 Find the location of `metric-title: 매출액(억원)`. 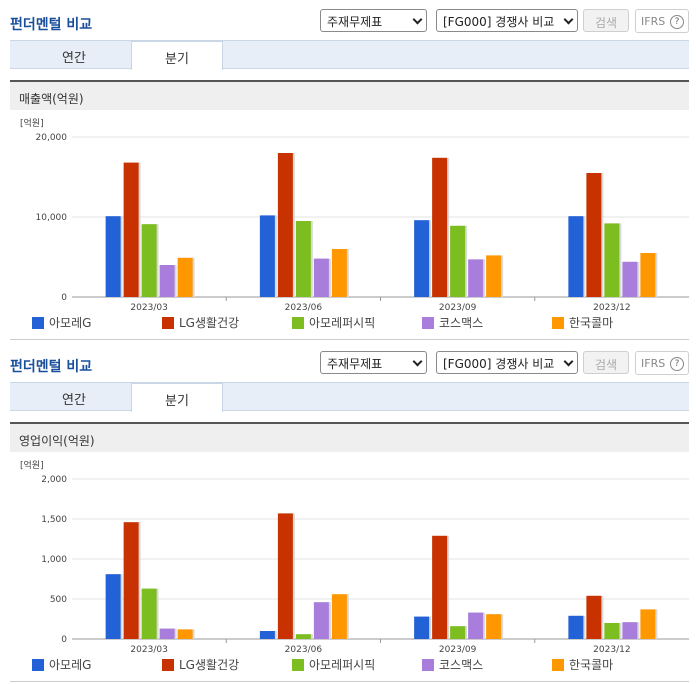

metric-title: 매출액(억원) is located at coordinates (51, 99).